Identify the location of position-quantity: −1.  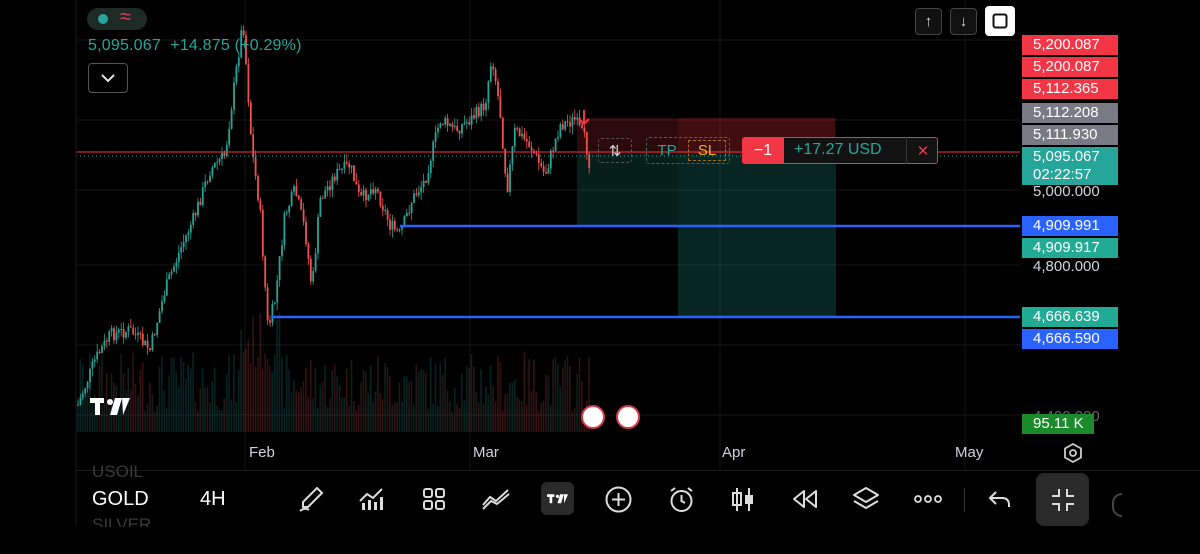
(763, 150).